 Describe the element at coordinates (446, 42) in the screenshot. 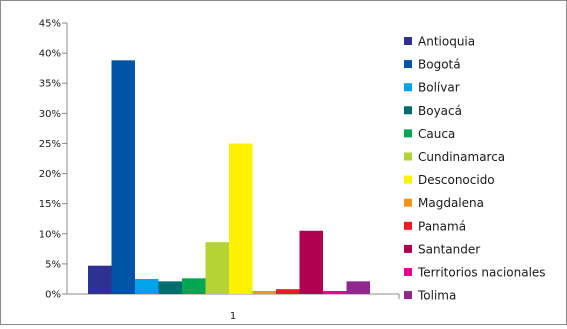

I see `legend-label: Antioquia` at that location.